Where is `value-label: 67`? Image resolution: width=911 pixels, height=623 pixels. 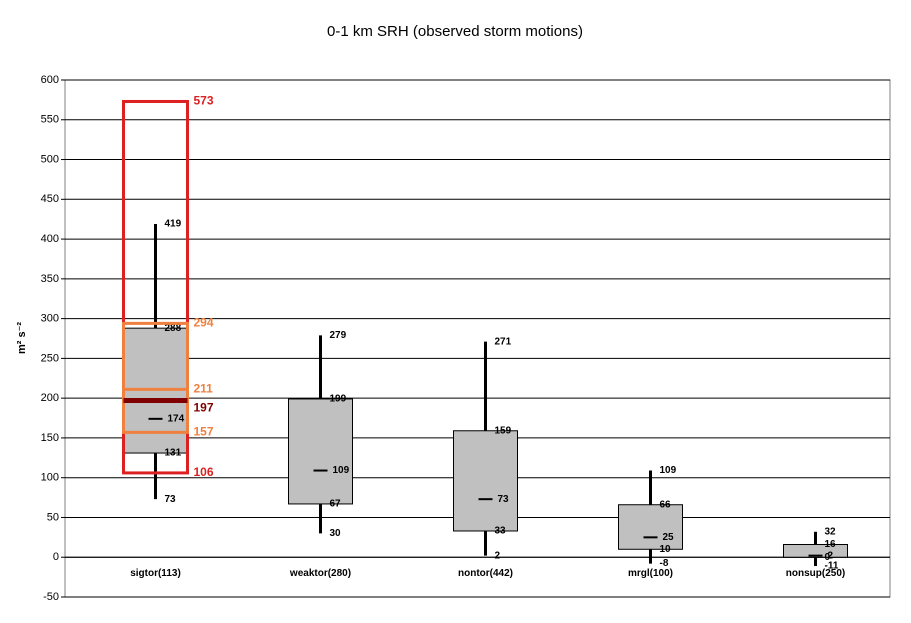
value-label: 67 is located at coordinates (336, 504).